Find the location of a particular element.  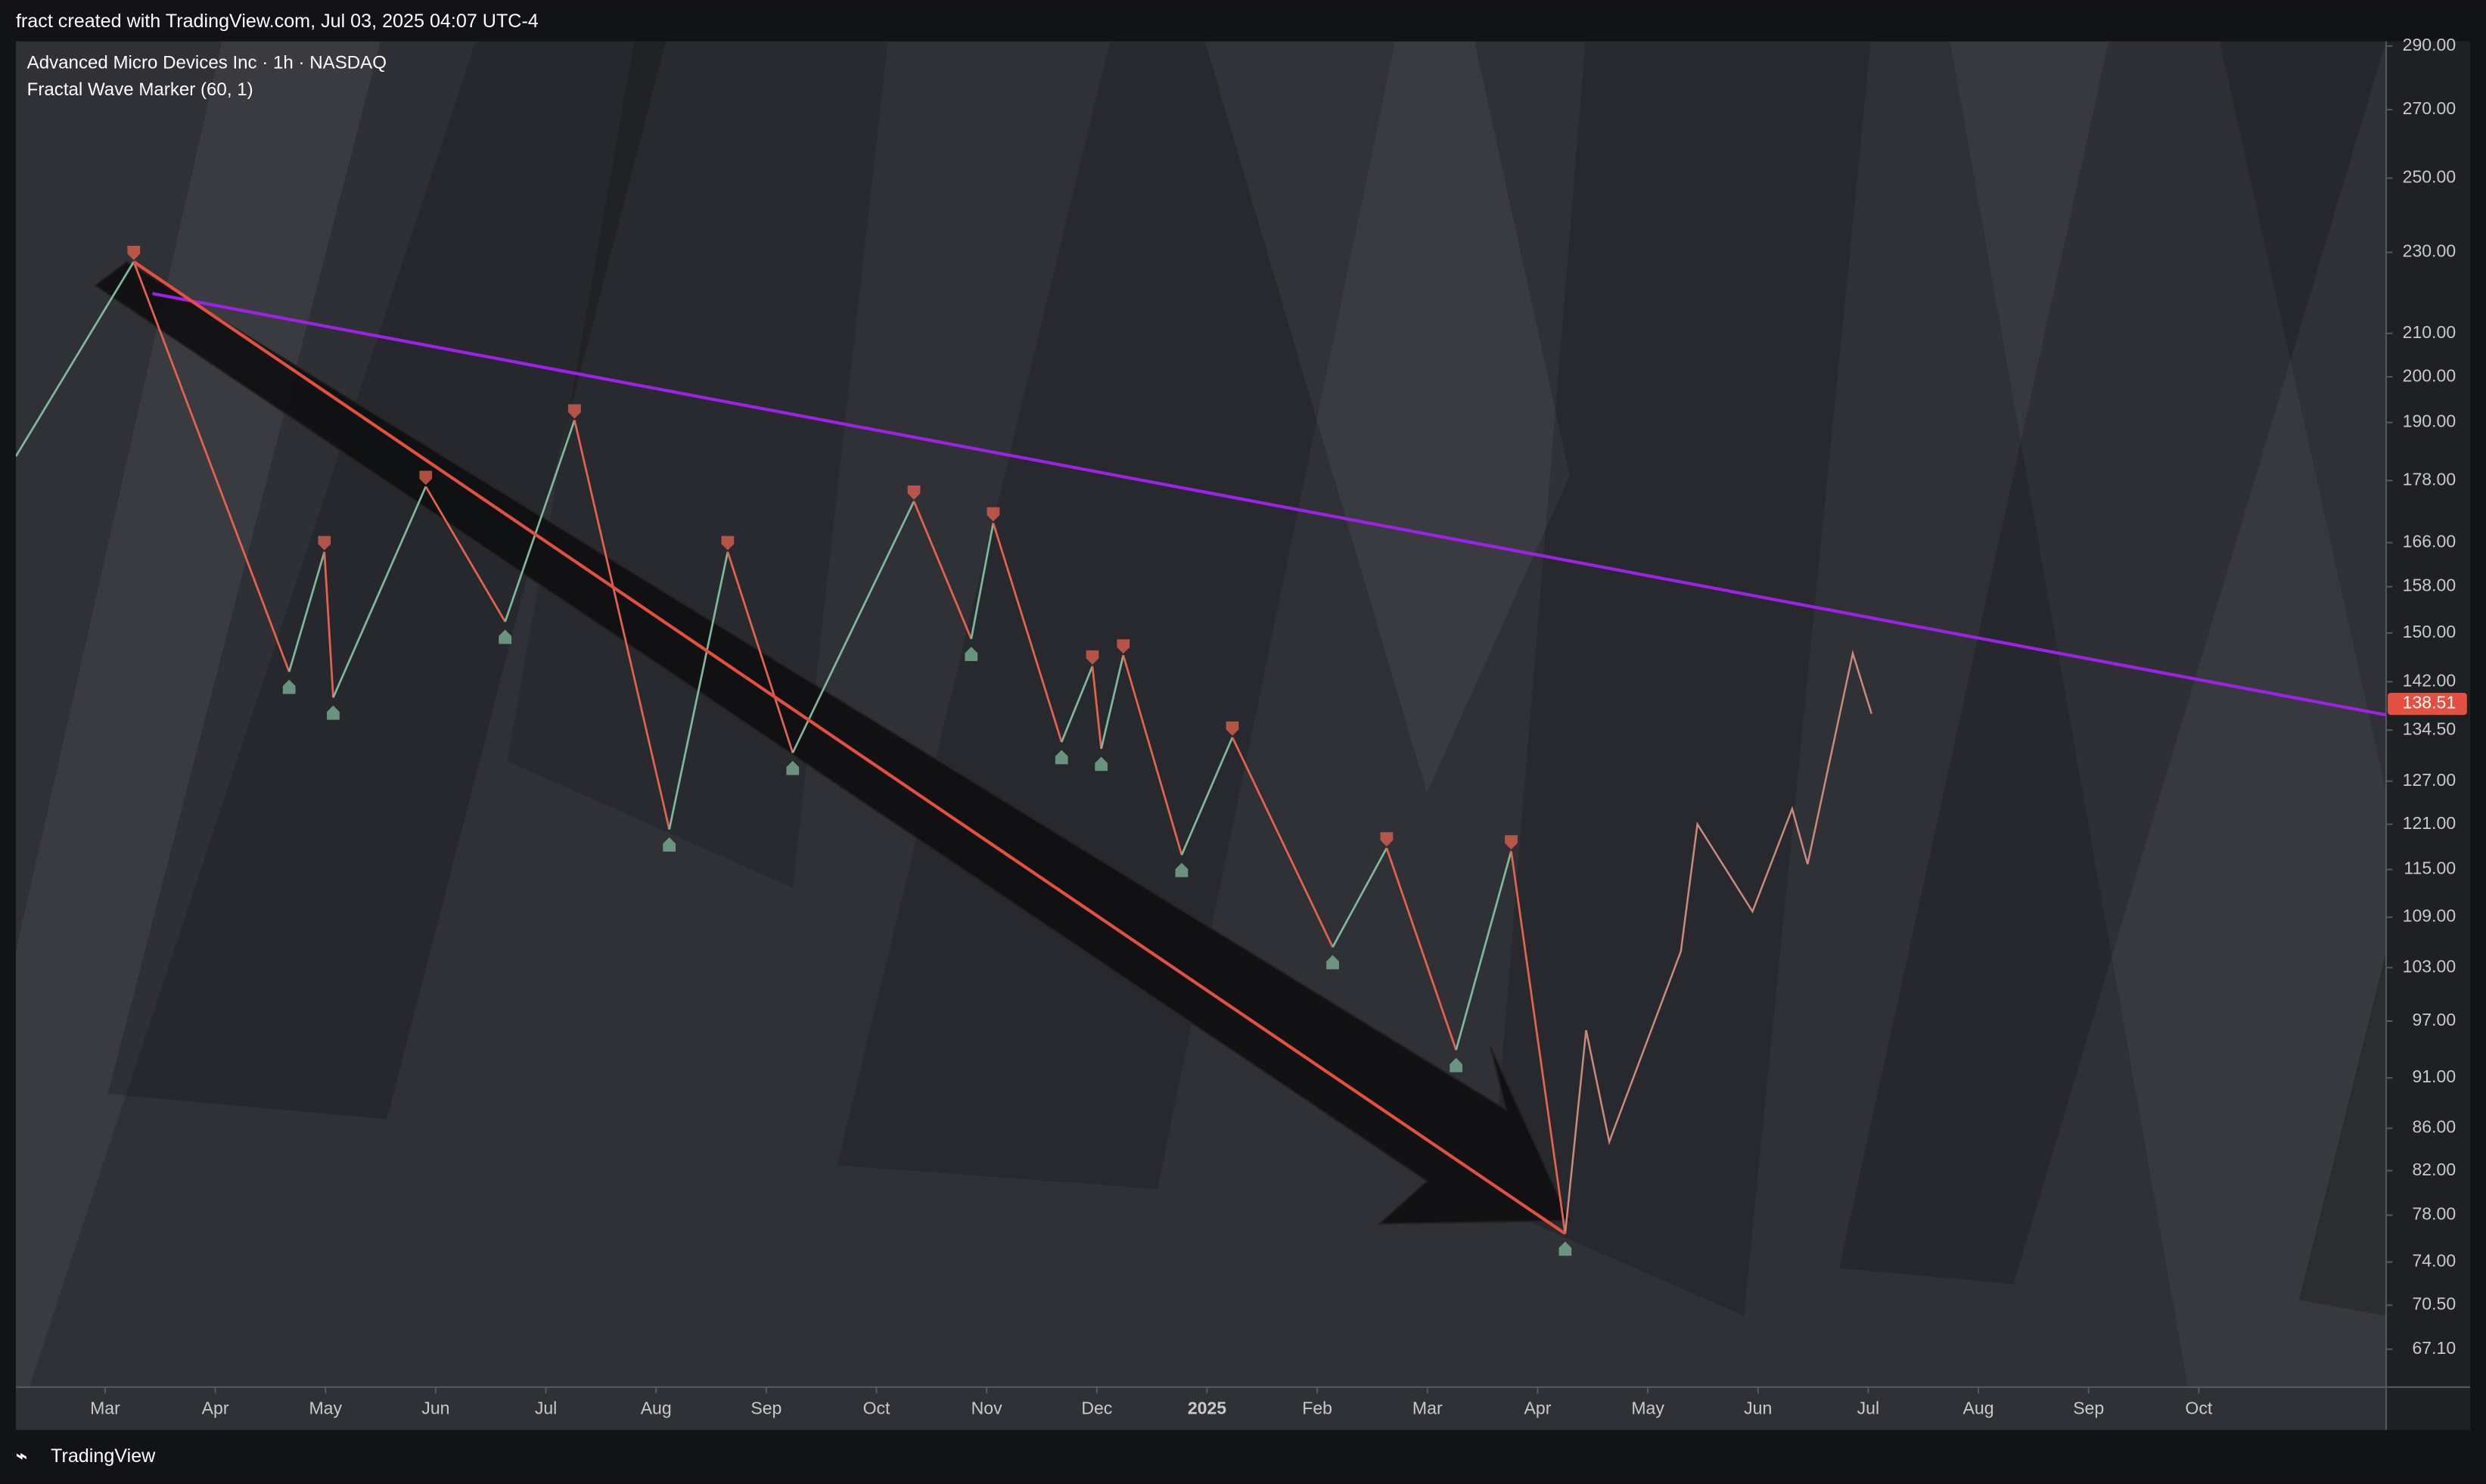

x-tick-label: Apr is located at coordinates (1538, 1407).